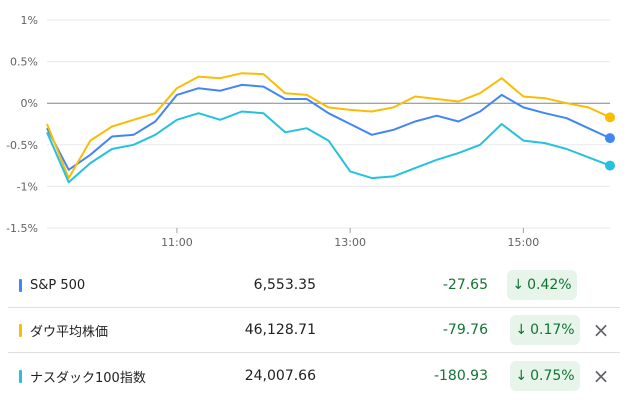 The image size is (630, 400). What do you see at coordinates (284, 285) in the screenshot?
I see `index-price: 6,553.35` at bounding box center [284, 285].